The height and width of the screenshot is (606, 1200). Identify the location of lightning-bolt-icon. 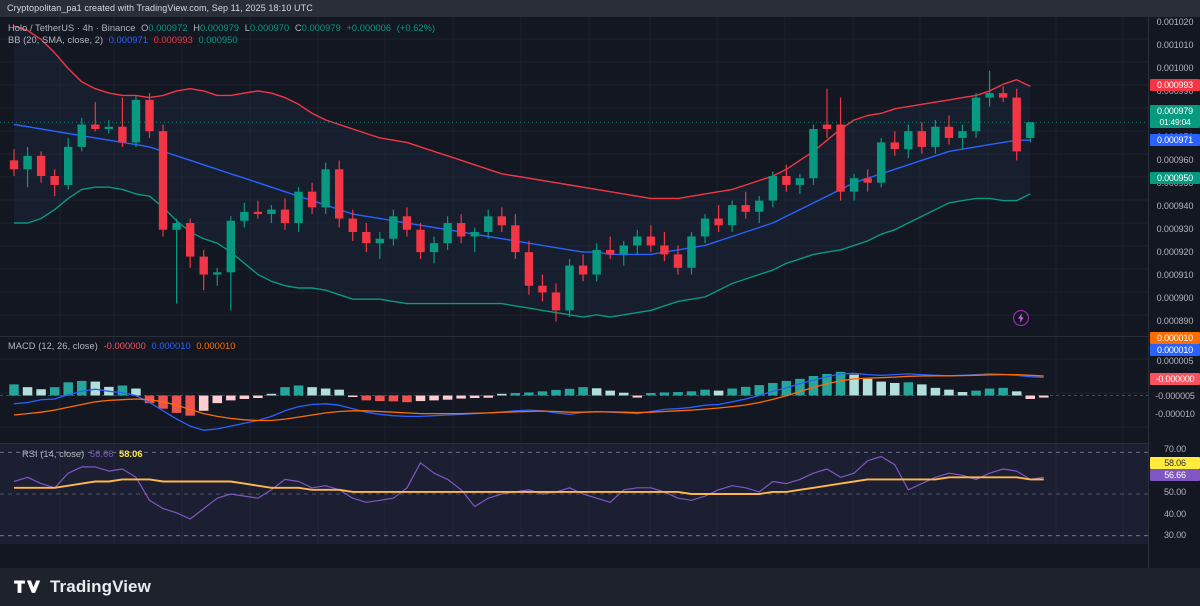
(1021, 318).